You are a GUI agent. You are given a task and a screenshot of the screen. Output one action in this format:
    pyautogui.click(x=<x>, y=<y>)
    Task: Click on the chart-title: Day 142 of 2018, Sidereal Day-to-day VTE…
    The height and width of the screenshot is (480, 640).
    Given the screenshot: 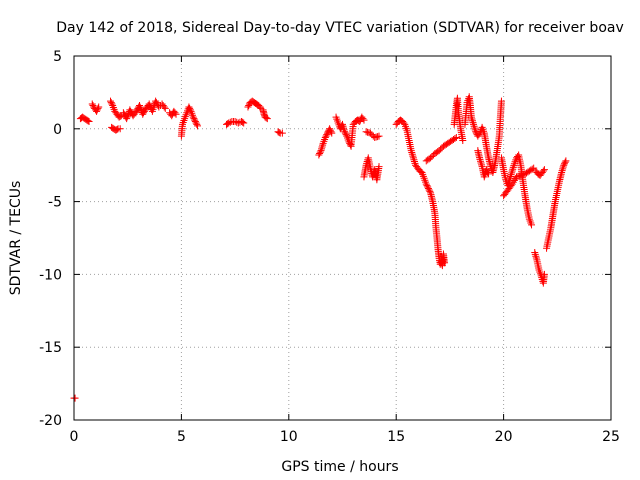 What is the action you would take?
    pyautogui.click(x=340, y=28)
    